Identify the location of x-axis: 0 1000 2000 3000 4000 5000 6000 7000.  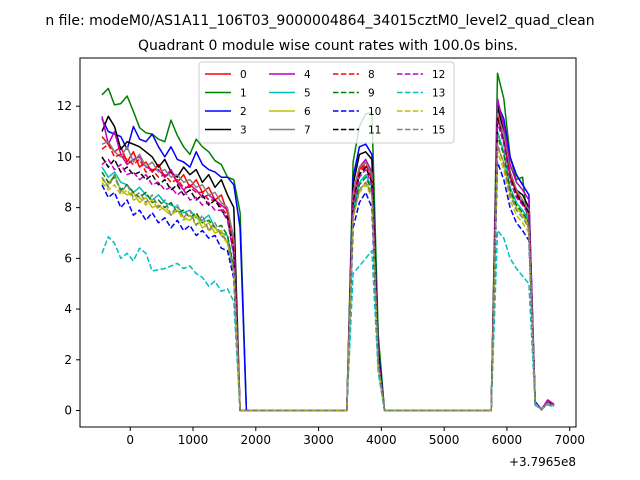
(355, 437).